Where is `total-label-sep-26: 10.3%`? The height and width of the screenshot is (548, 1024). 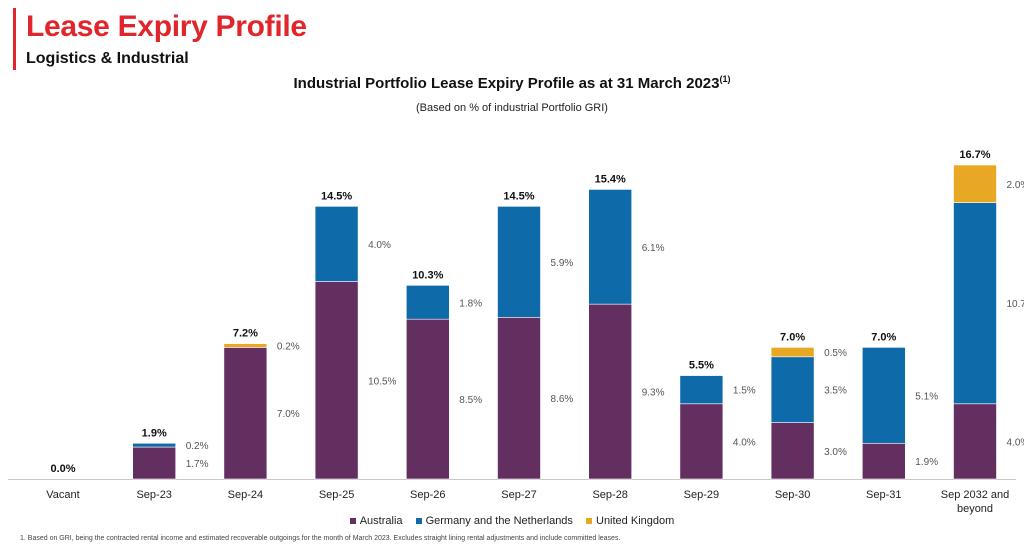
total-label-sep-26: 10.3% is located at coordinates (427, 275).